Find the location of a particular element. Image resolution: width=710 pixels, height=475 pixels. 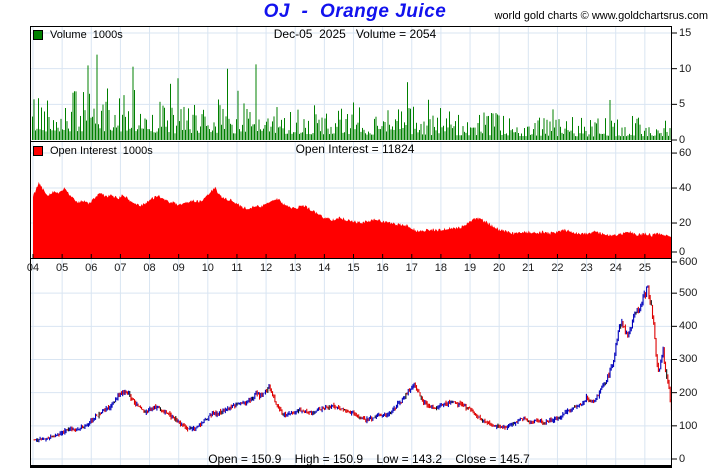

open-interest-readout: Open Interest = 11824 is located at coordinates (355, 149).